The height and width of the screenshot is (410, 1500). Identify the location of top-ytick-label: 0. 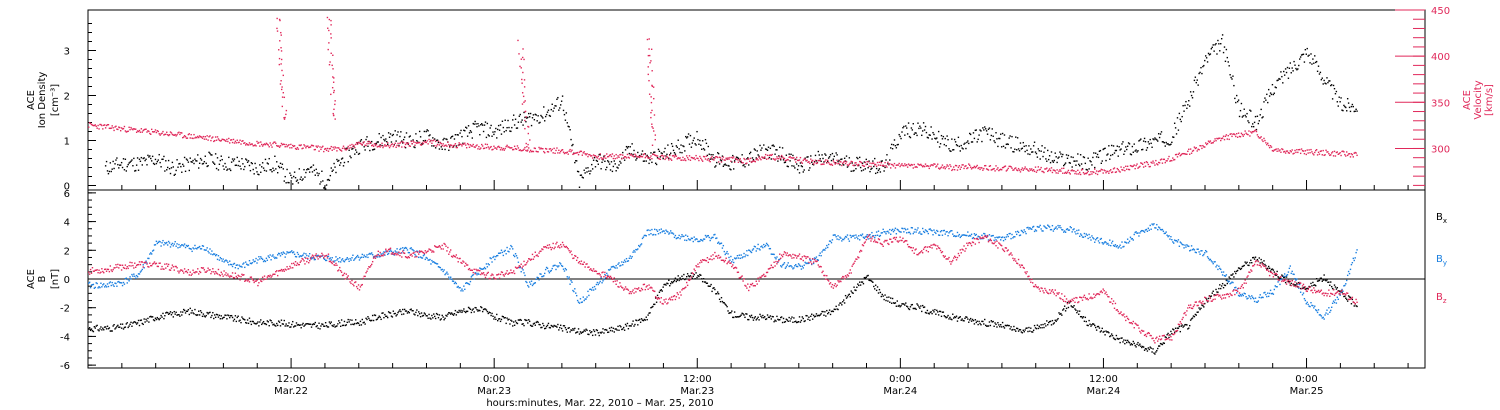
(67, 187).